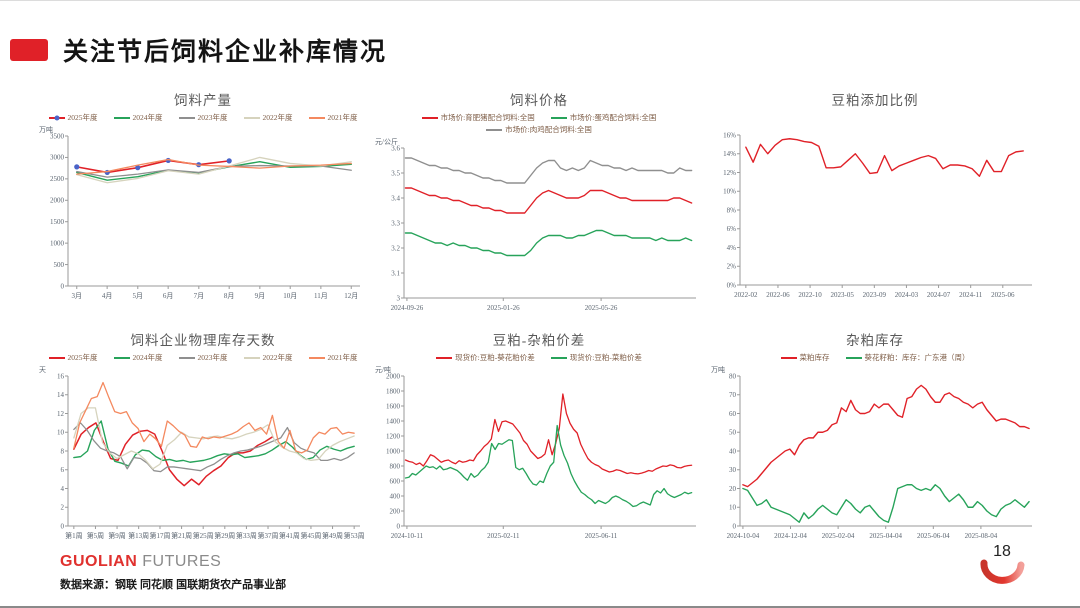  I want to click on svg-text: 8%, so click(732, 210).